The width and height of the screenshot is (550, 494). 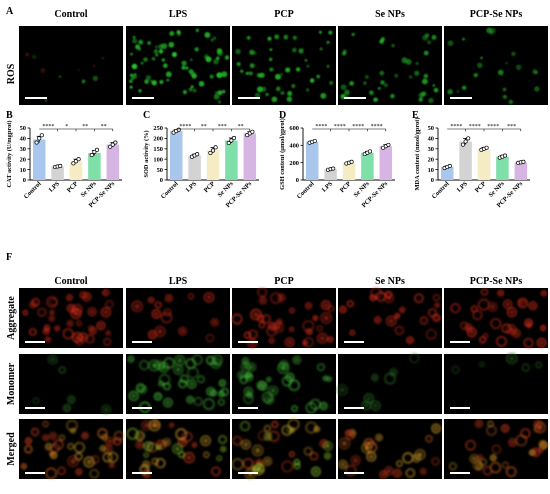 What do you see at coordinates (178, 449) in the screenshot?
I see `micrograph-merged-lps` at bounding box center [178, 449].